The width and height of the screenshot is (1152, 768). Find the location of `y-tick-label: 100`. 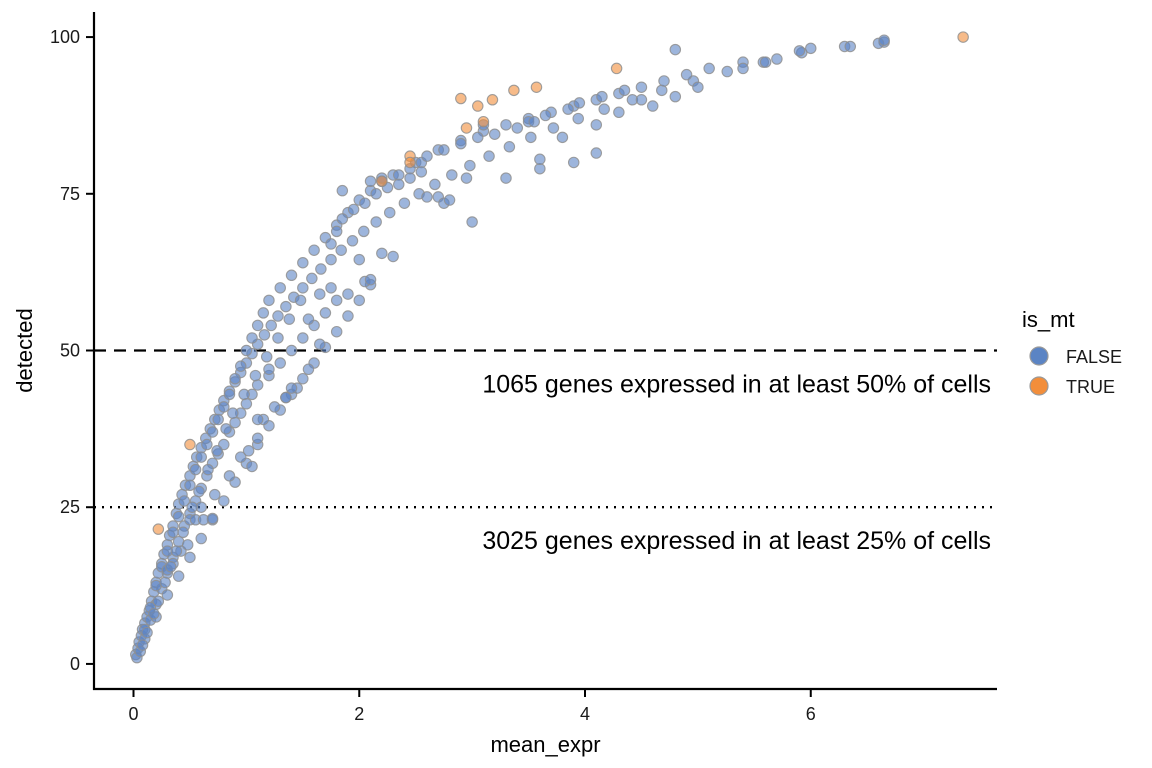

y-tick-label: 100 is located at coordinates (65, 37).